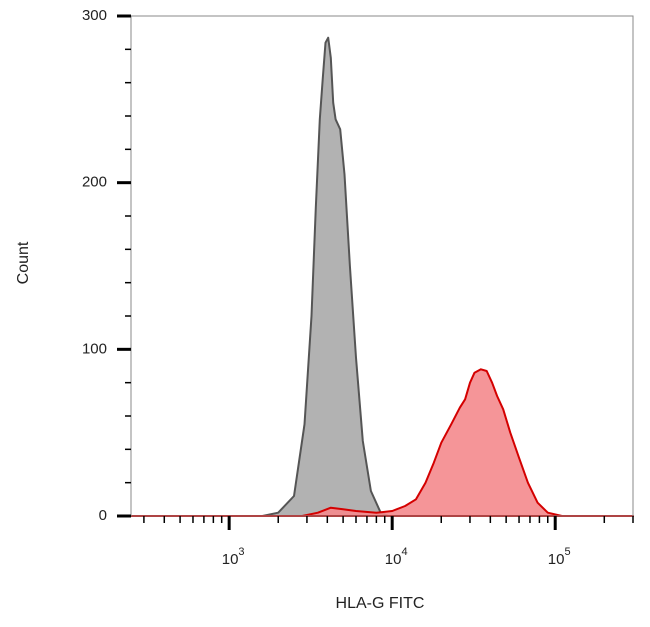  Describe the element at coordinates (559, 557) in the screenshot. I see `x-tick-label: 10⁵` at that location.